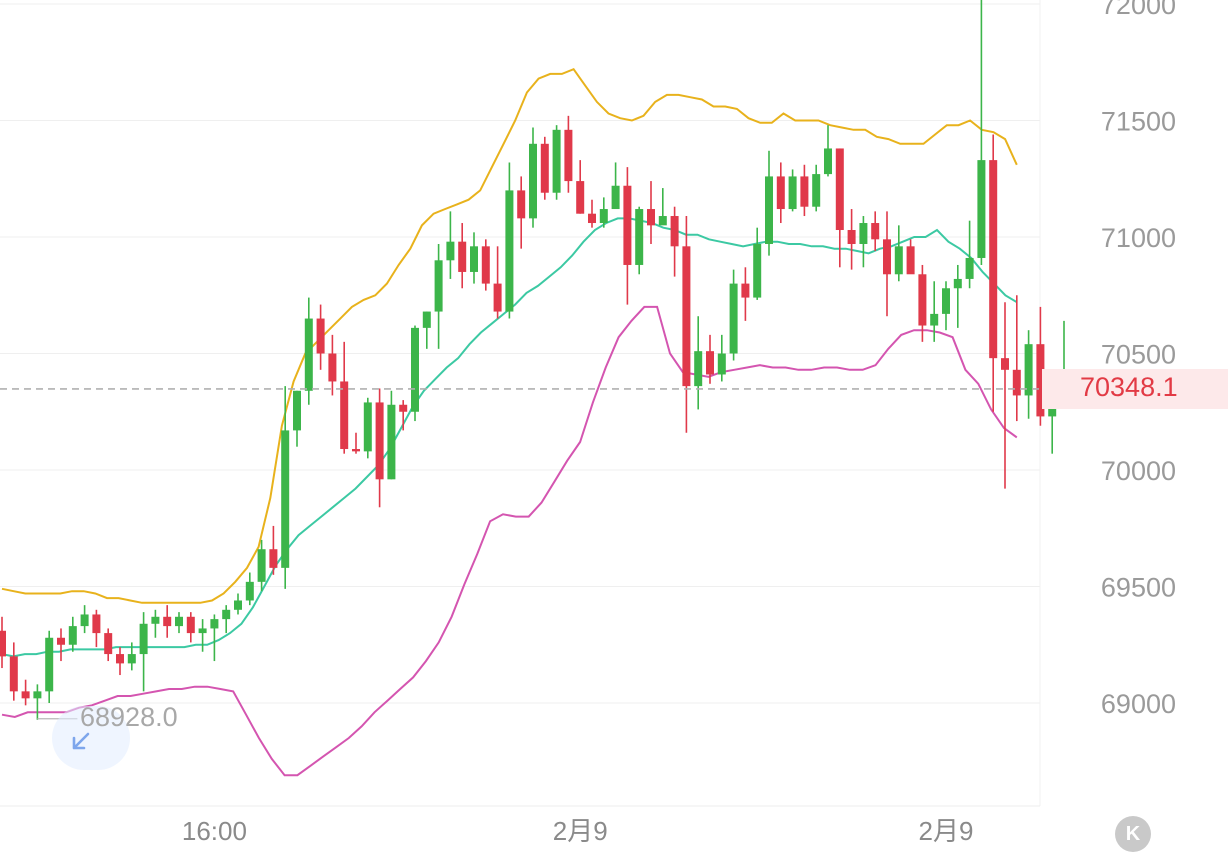 The width and height of the screenshot is (1228, 852). What do you see at coordinates (1138, 704) in the screenshot?
I see `y-tick-label: 69000` at bounding box center [1138, 704].